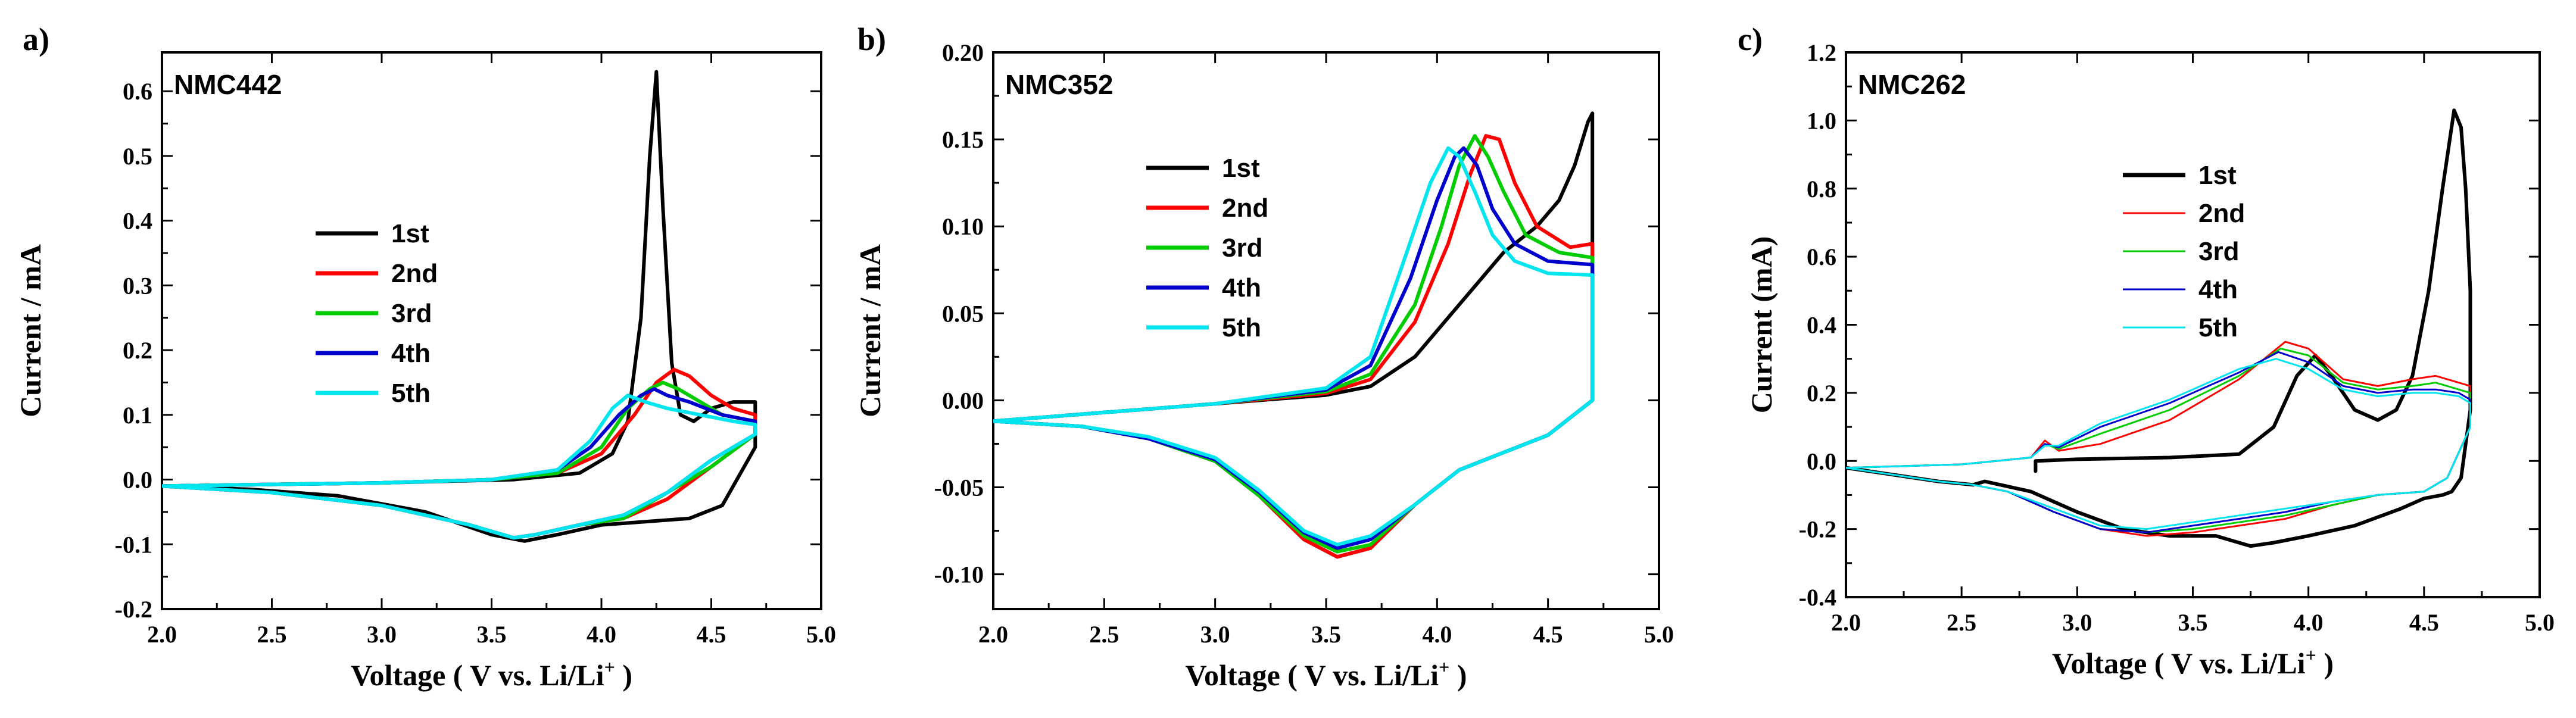  I want to click on sample-title: NMC262, so click(1912, 84).